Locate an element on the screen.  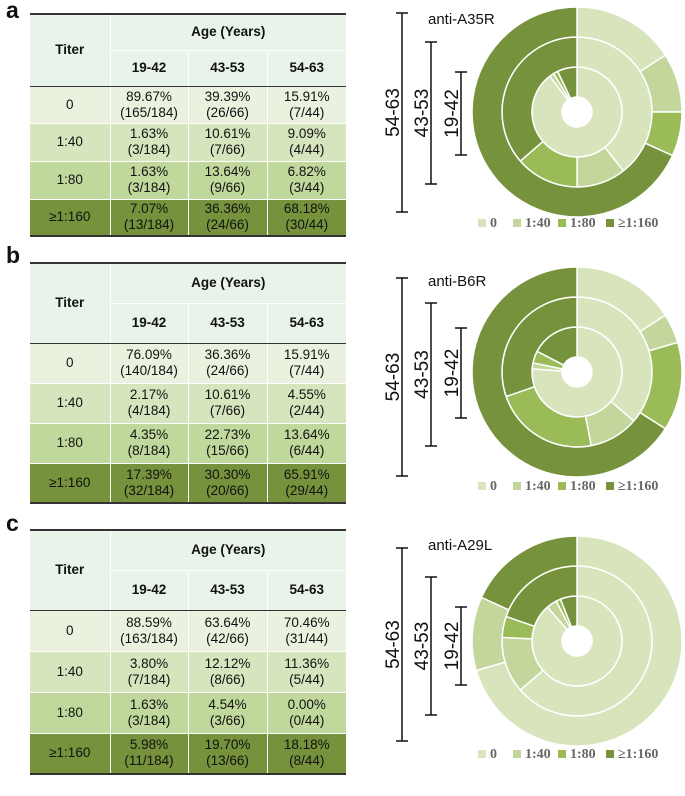
percent-value: 70.46% is located at coordinates (306, 622).